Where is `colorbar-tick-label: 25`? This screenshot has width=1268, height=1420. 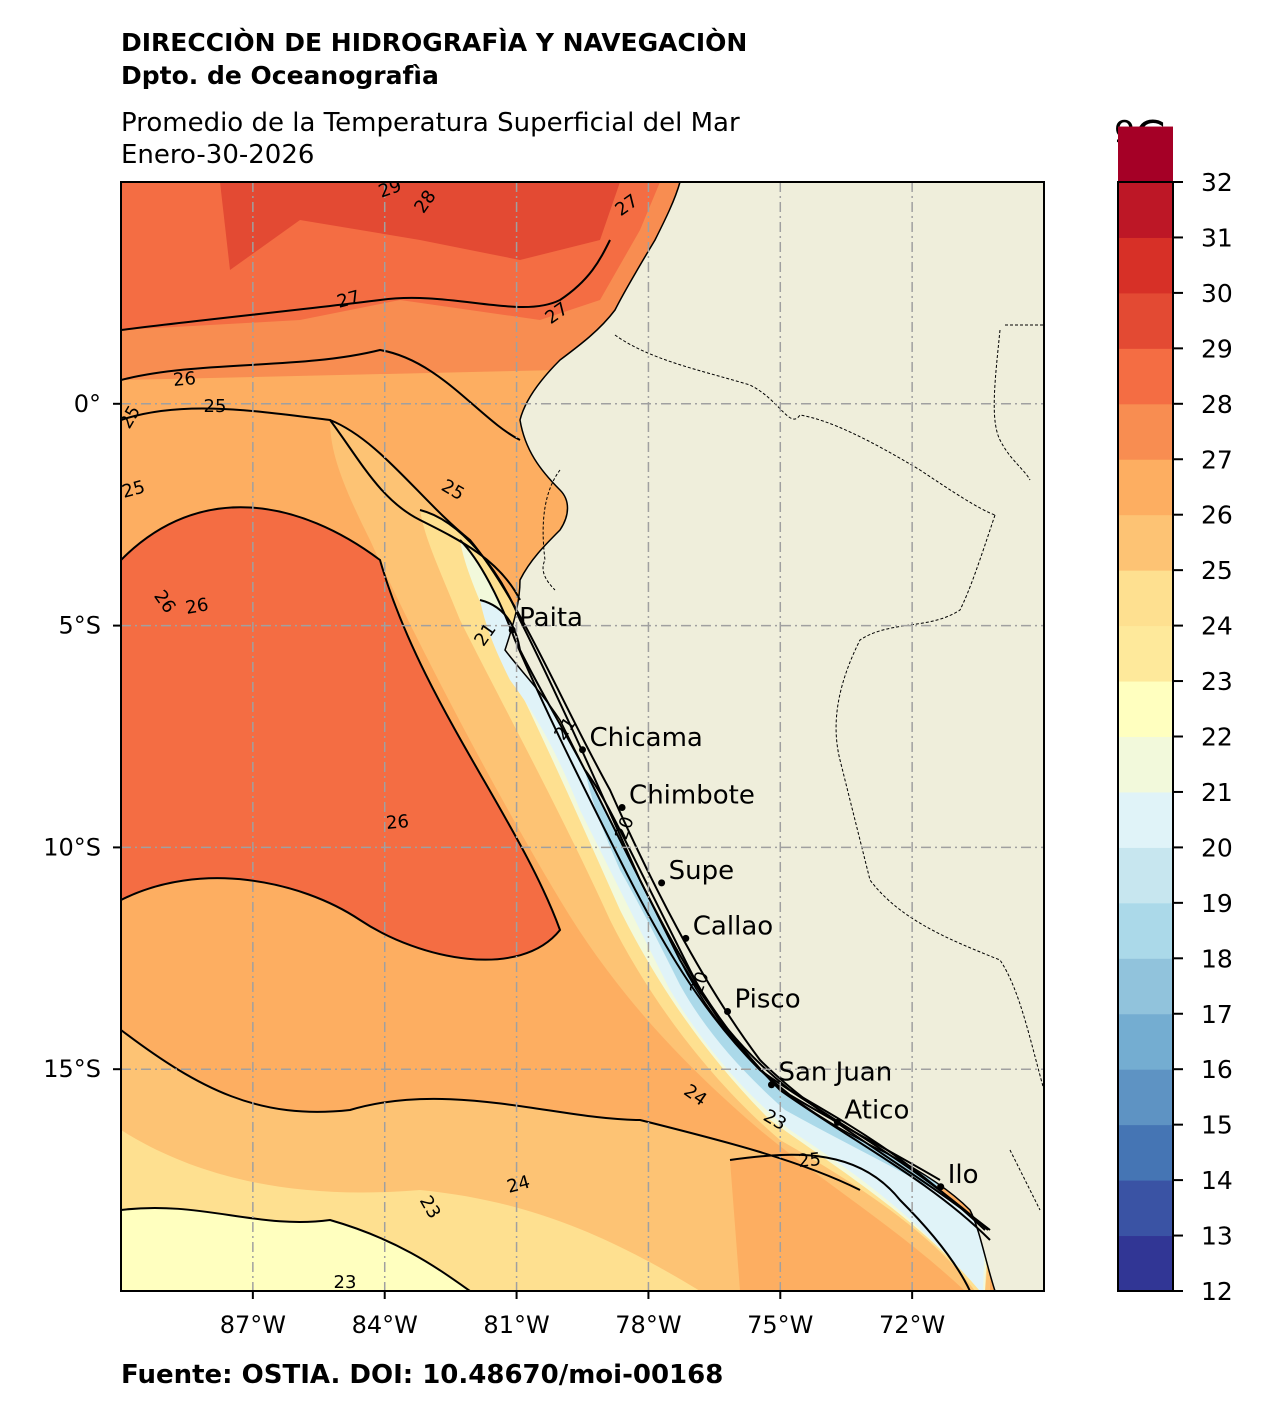 colorbar-tick-label: 25 is located at coordinates (1217, 570).